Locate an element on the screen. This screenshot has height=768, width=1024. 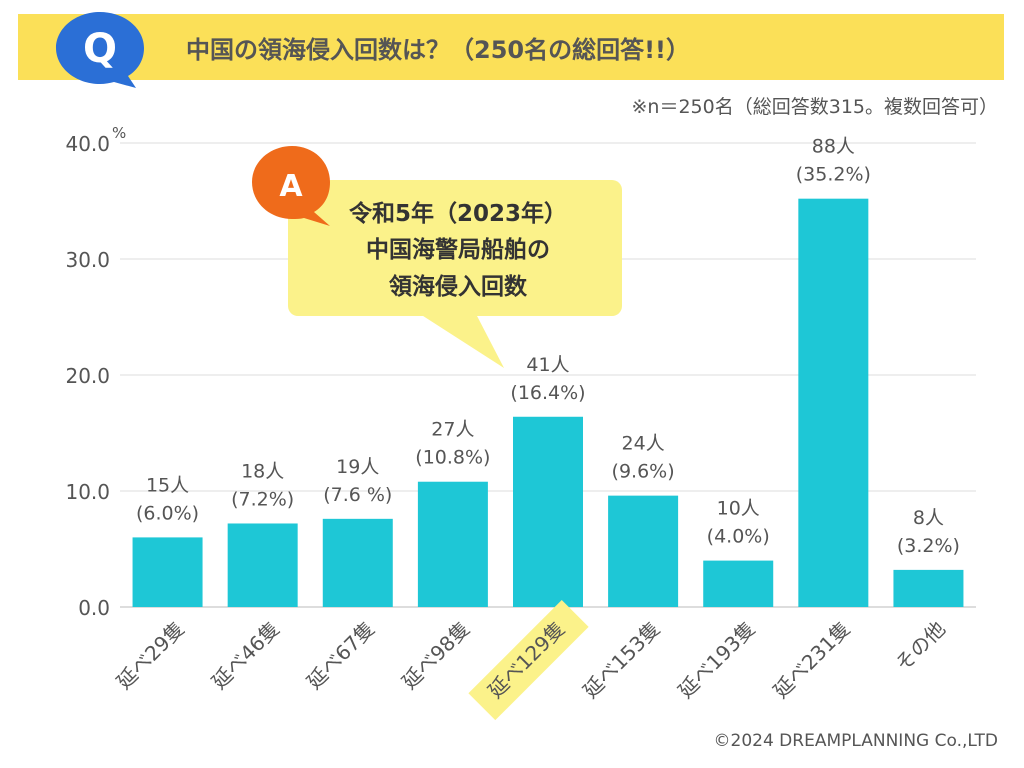
question-badge: Q is located at coordinates (100, 50).